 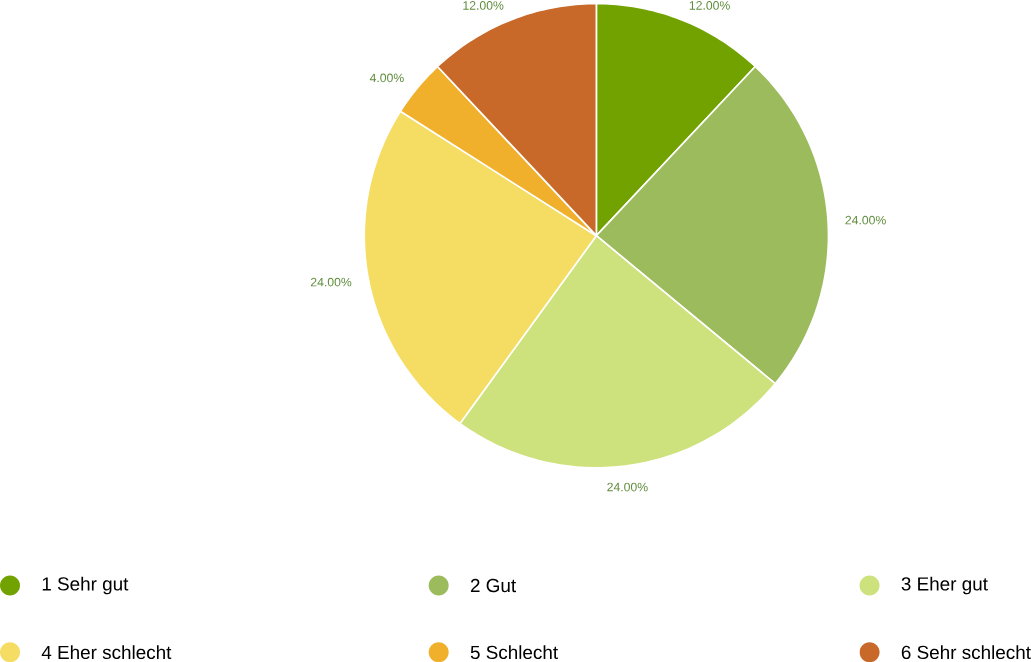 What do you see at coordinates (944, 585) in the screenshot?
I see `legend-label: 3 Eher gut` at bounding box center [944, 585].